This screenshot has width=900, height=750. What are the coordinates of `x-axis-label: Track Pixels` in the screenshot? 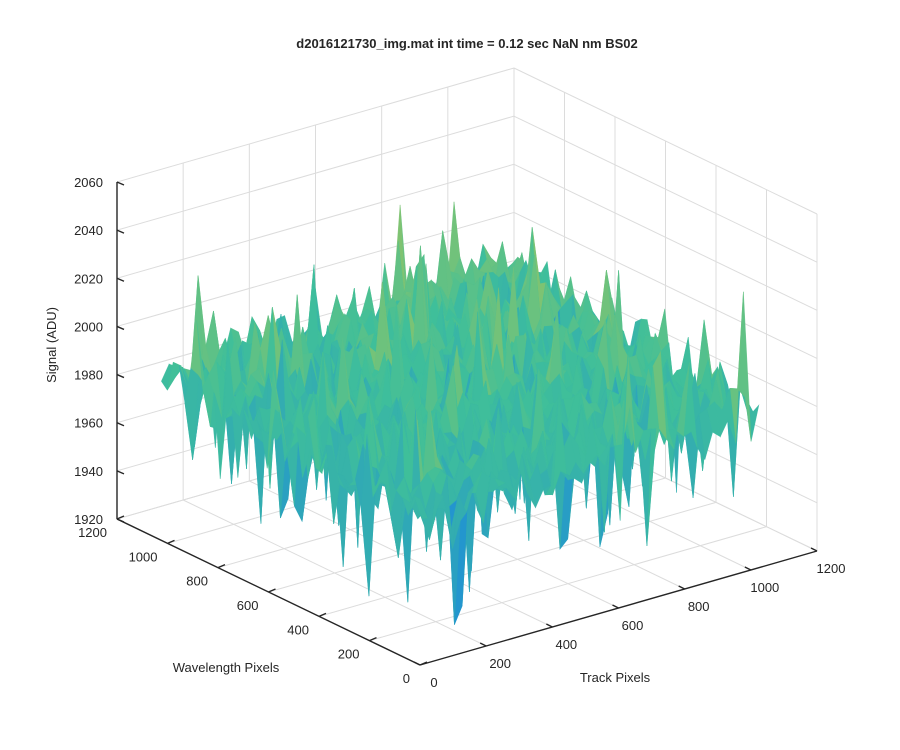 It's located at (615, 677).